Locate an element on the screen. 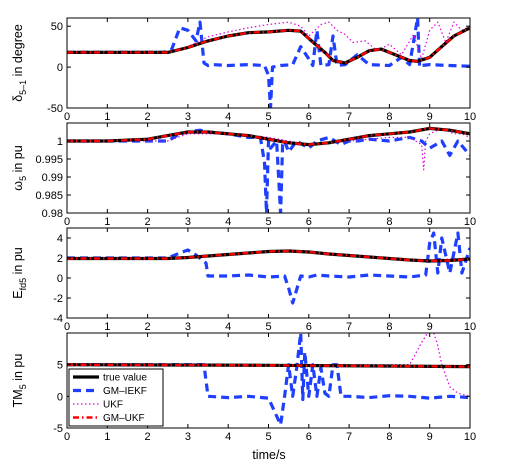  legend-entry-gmukf: GM–UKF is located at coordinates (124, 418).